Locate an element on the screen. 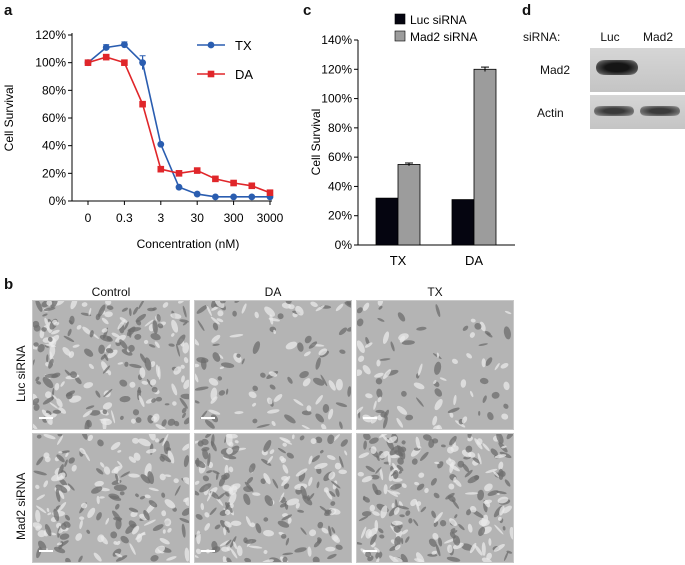  x-tick-label: 300 is located at coordinates (234, 218).